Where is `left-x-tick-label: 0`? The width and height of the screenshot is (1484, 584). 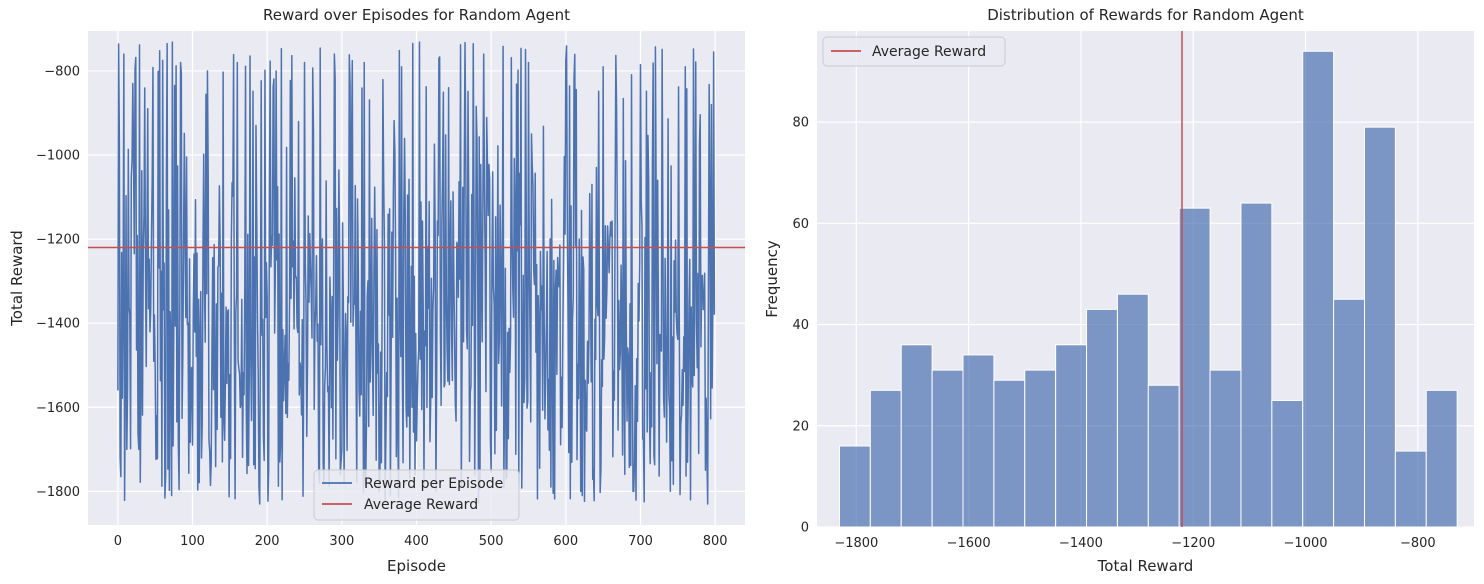
left-x-tick-label: 0 is located at coordinates (118, 541).